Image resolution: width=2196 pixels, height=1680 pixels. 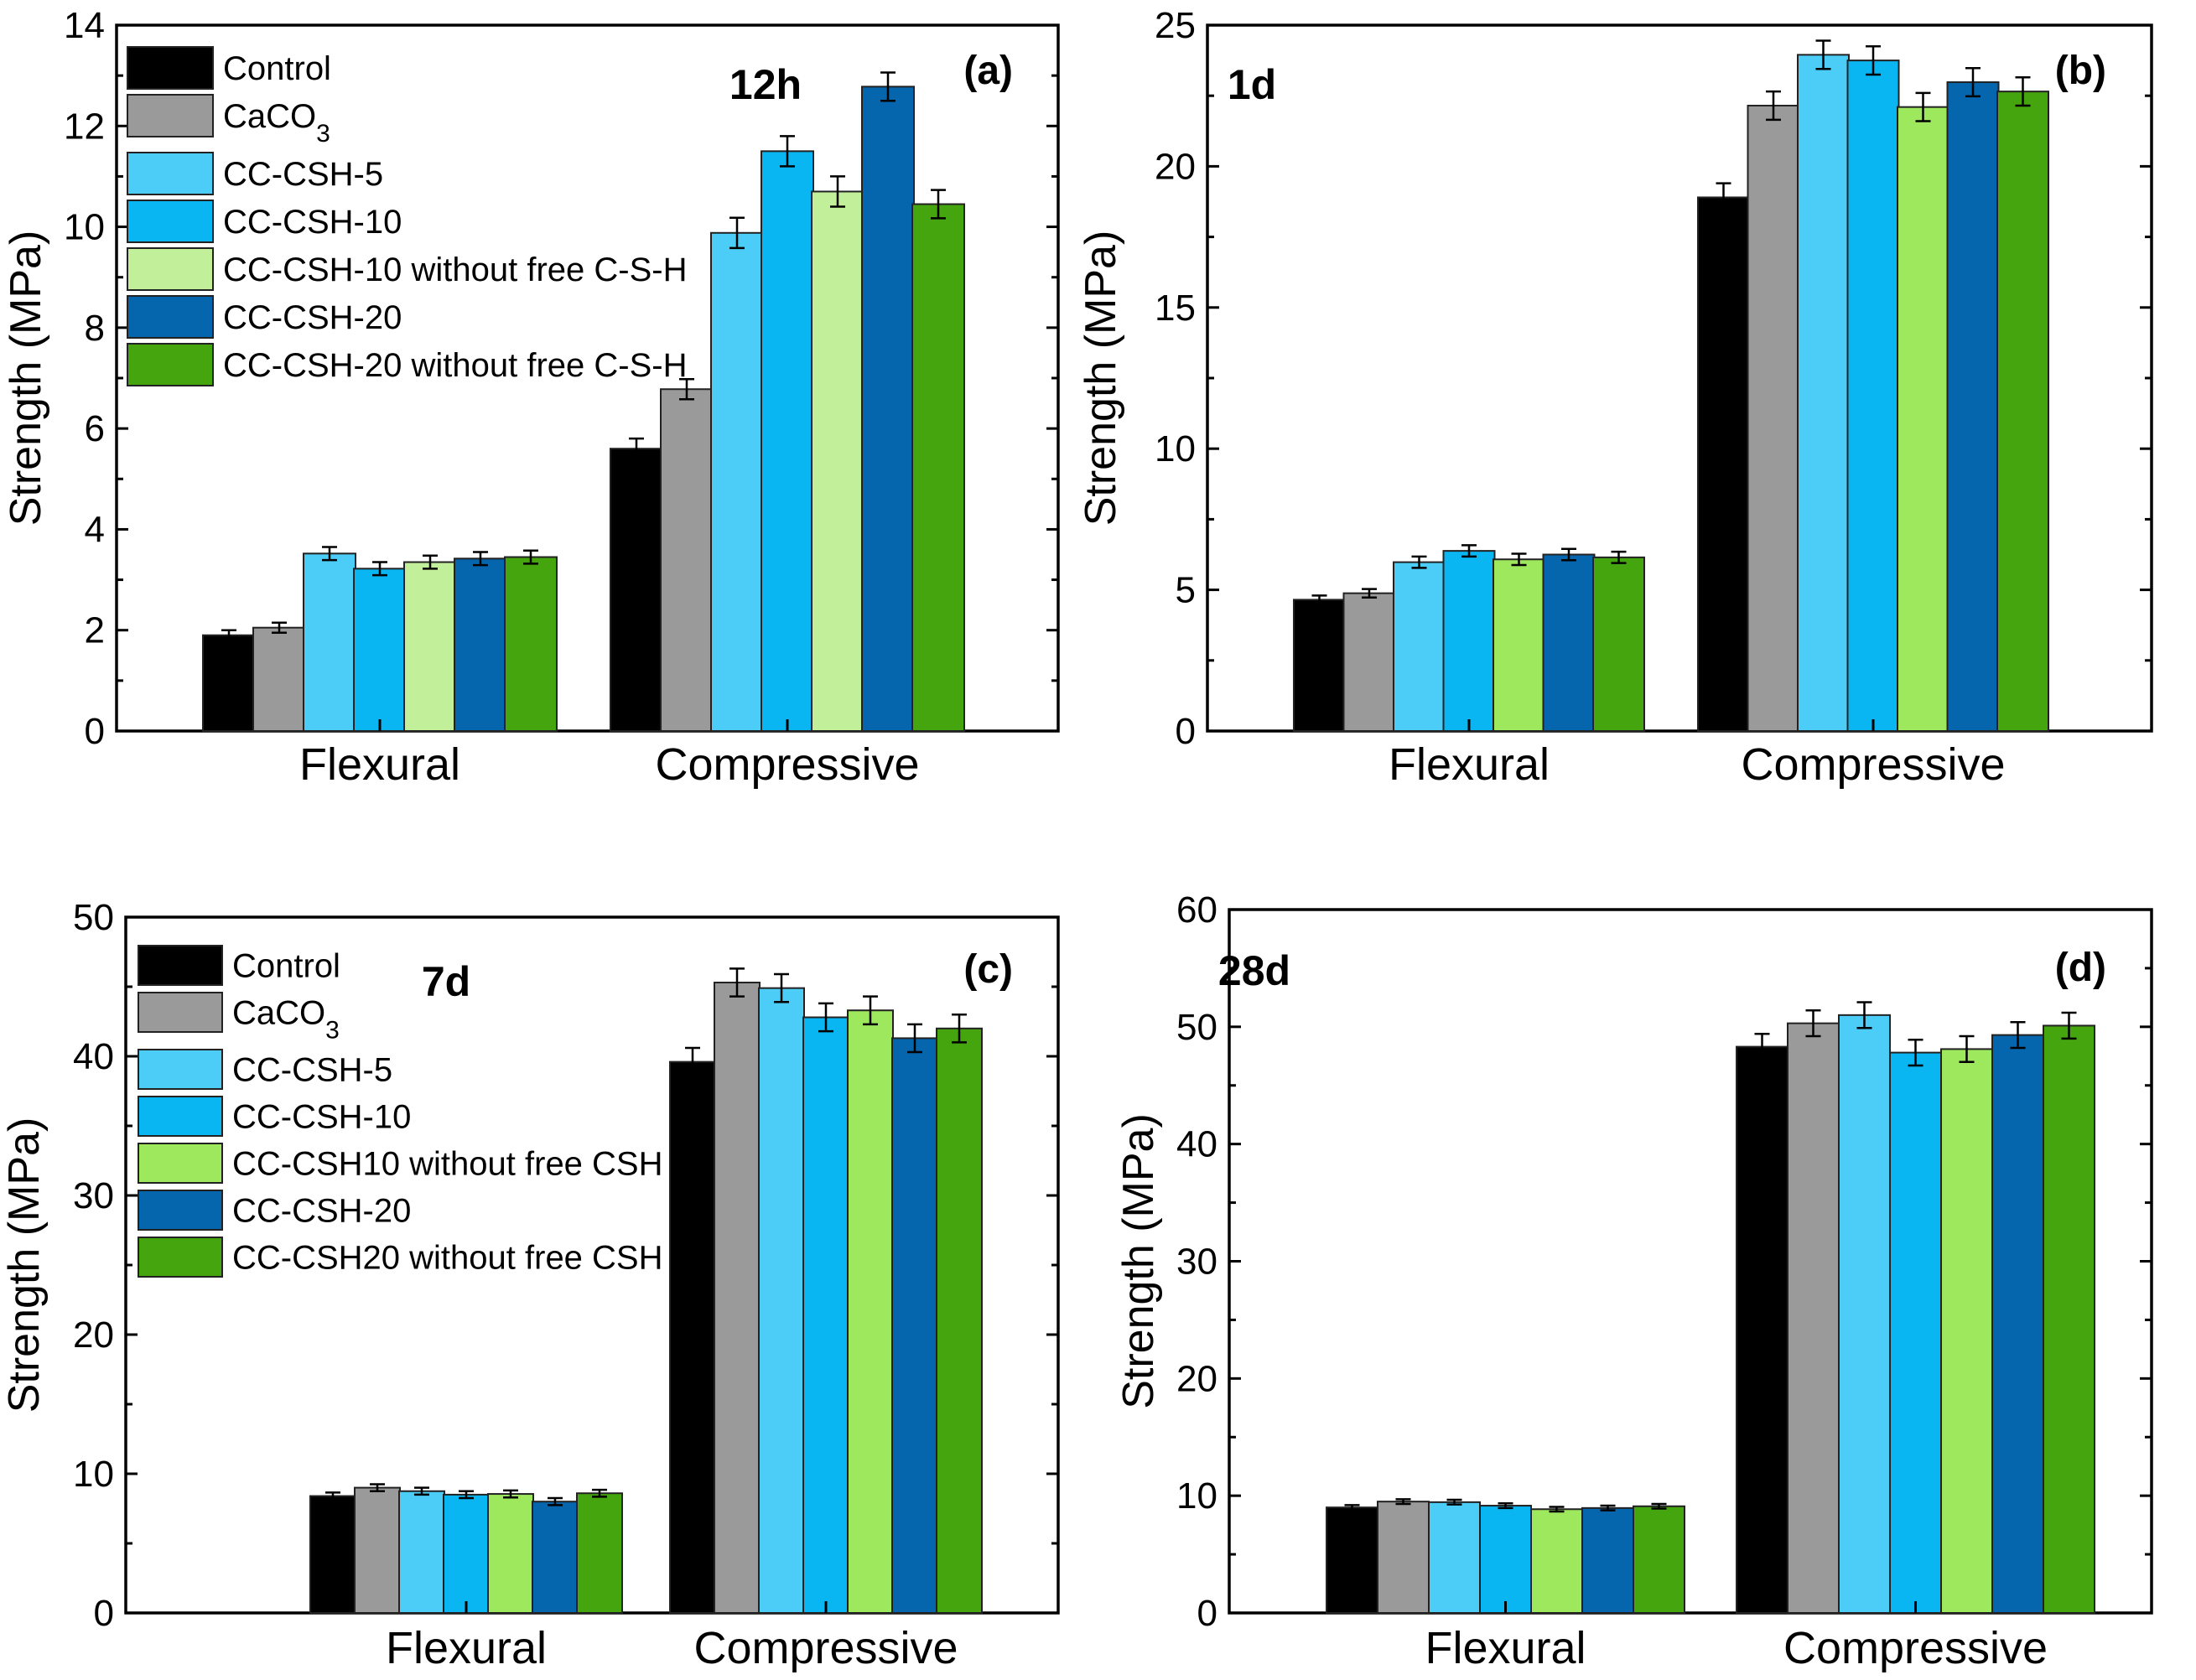 I want to click on legend-item: CC-CSH-20 without free C-S-H, so click(x=407, y=364).